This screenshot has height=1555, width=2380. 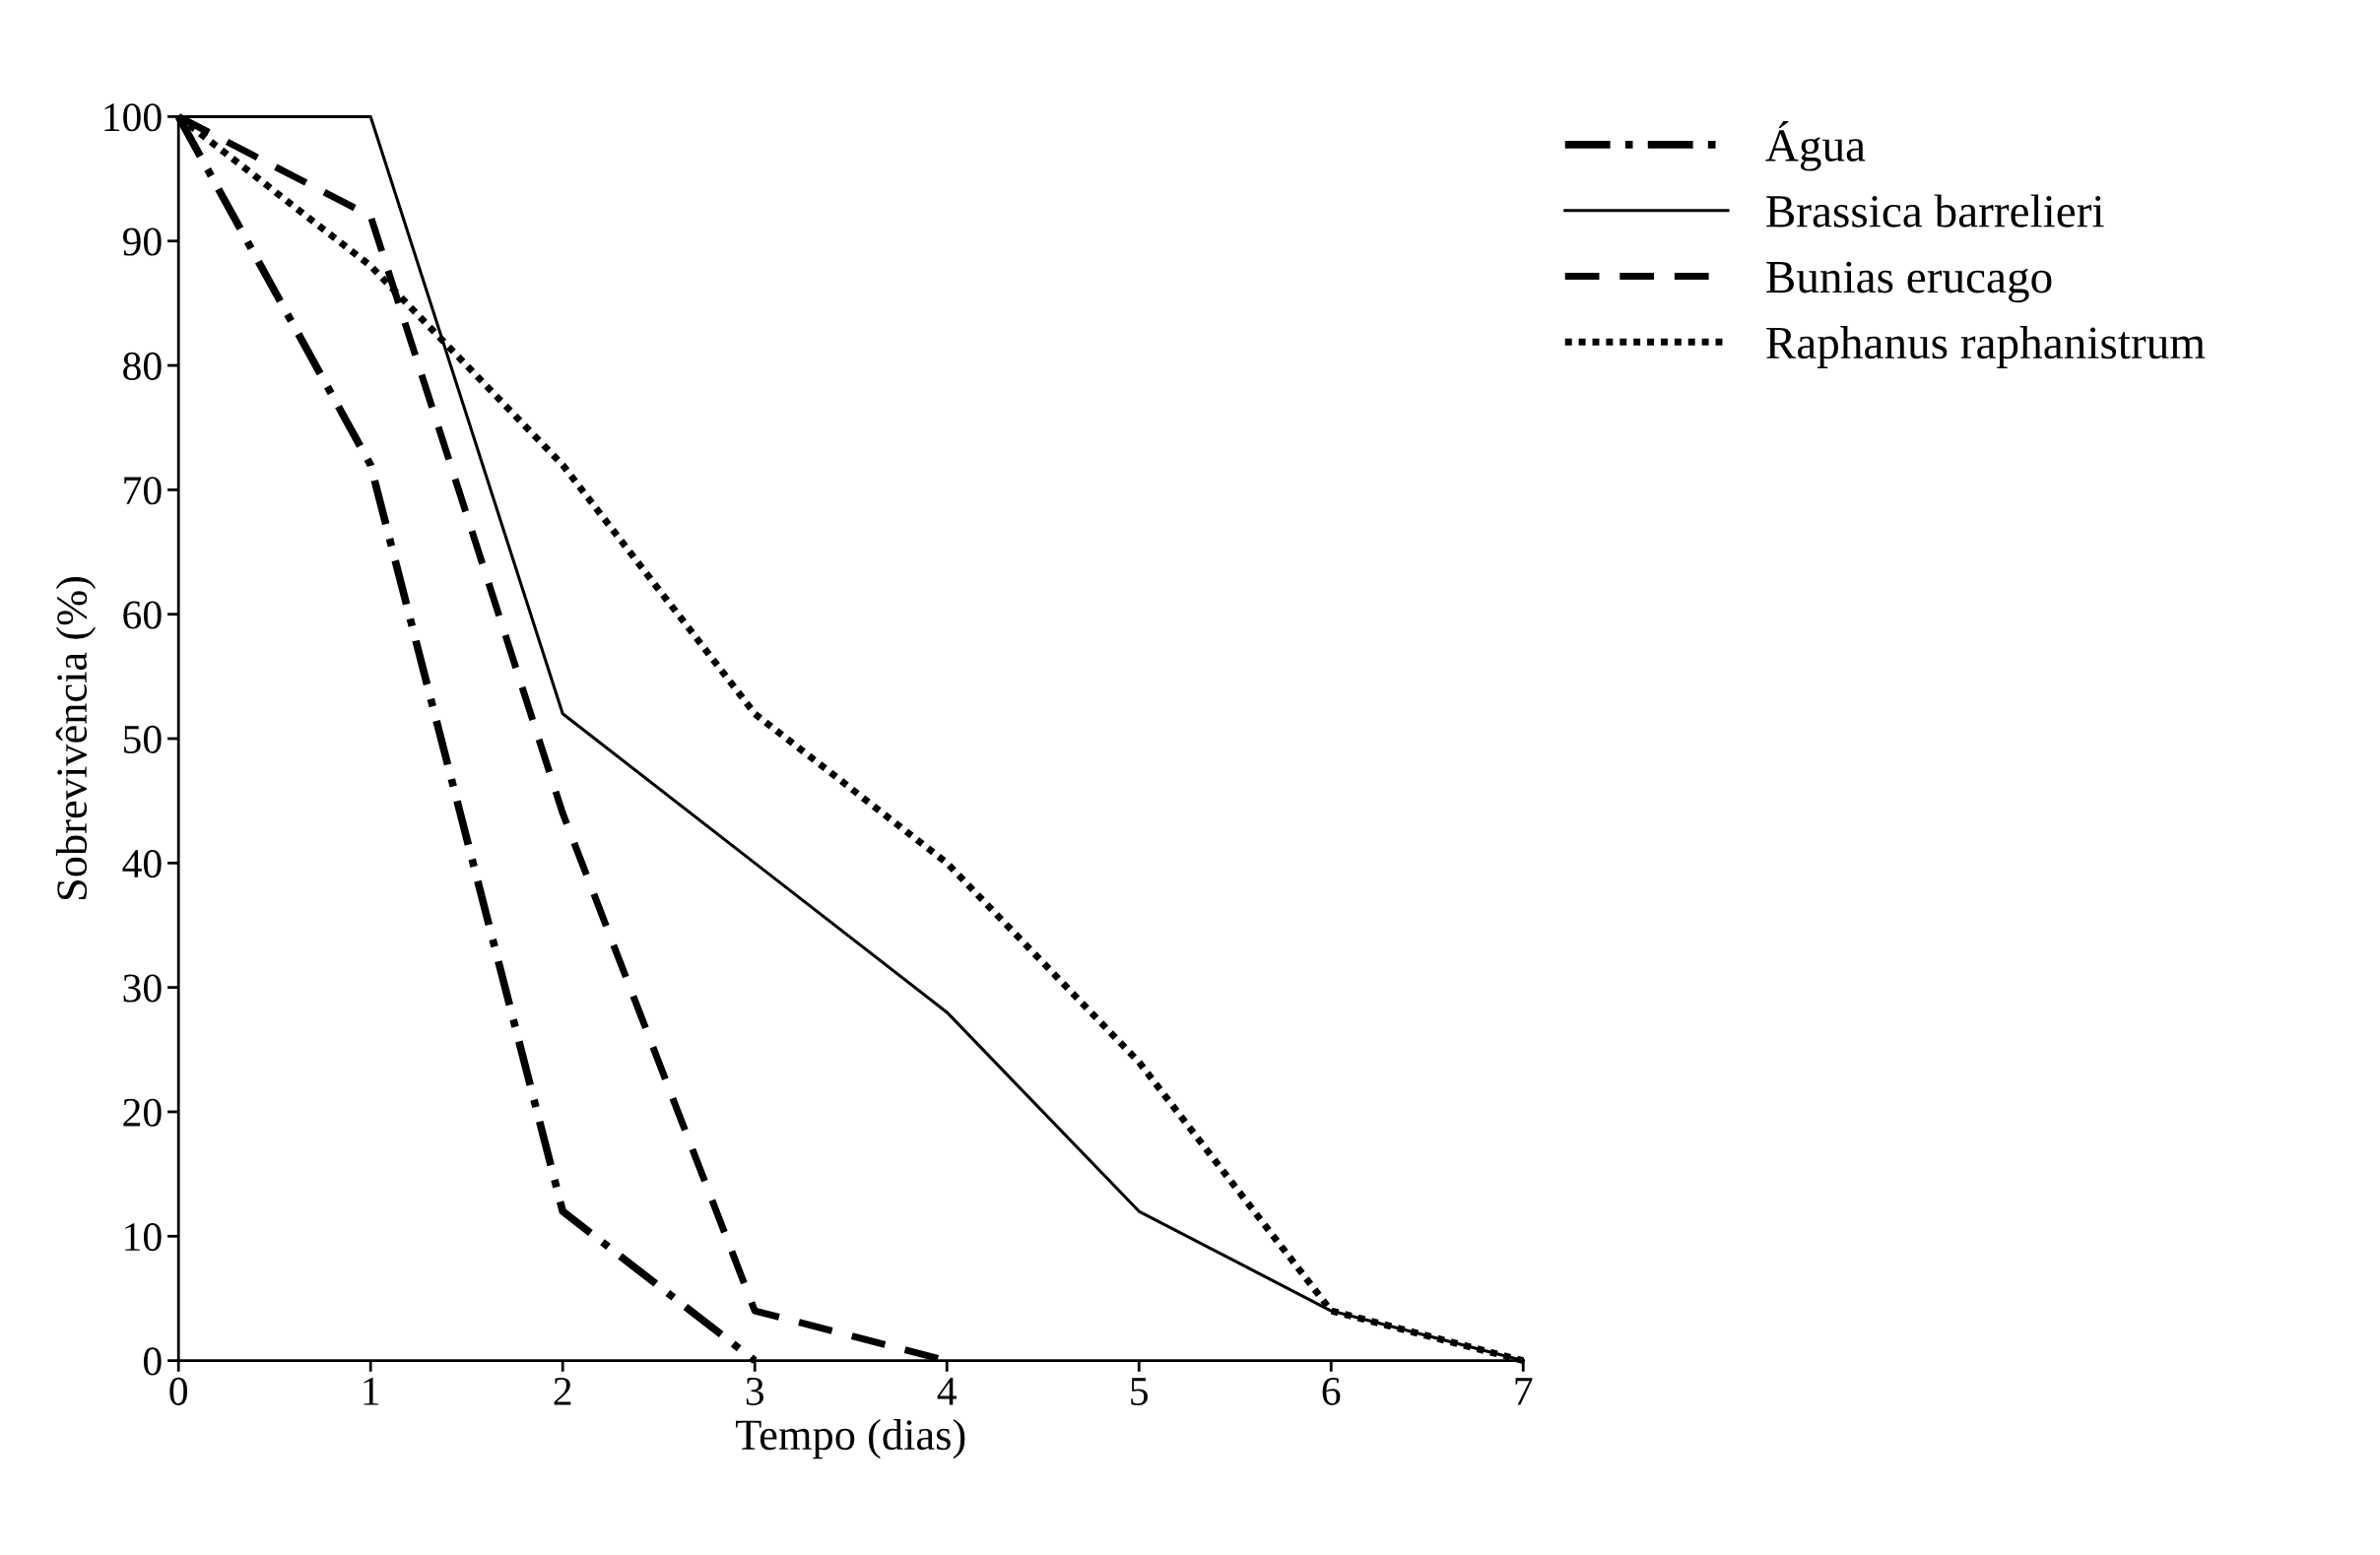 I want to click on legend-label: Raphanus raphanistrum, so click(x=1986, y=347).